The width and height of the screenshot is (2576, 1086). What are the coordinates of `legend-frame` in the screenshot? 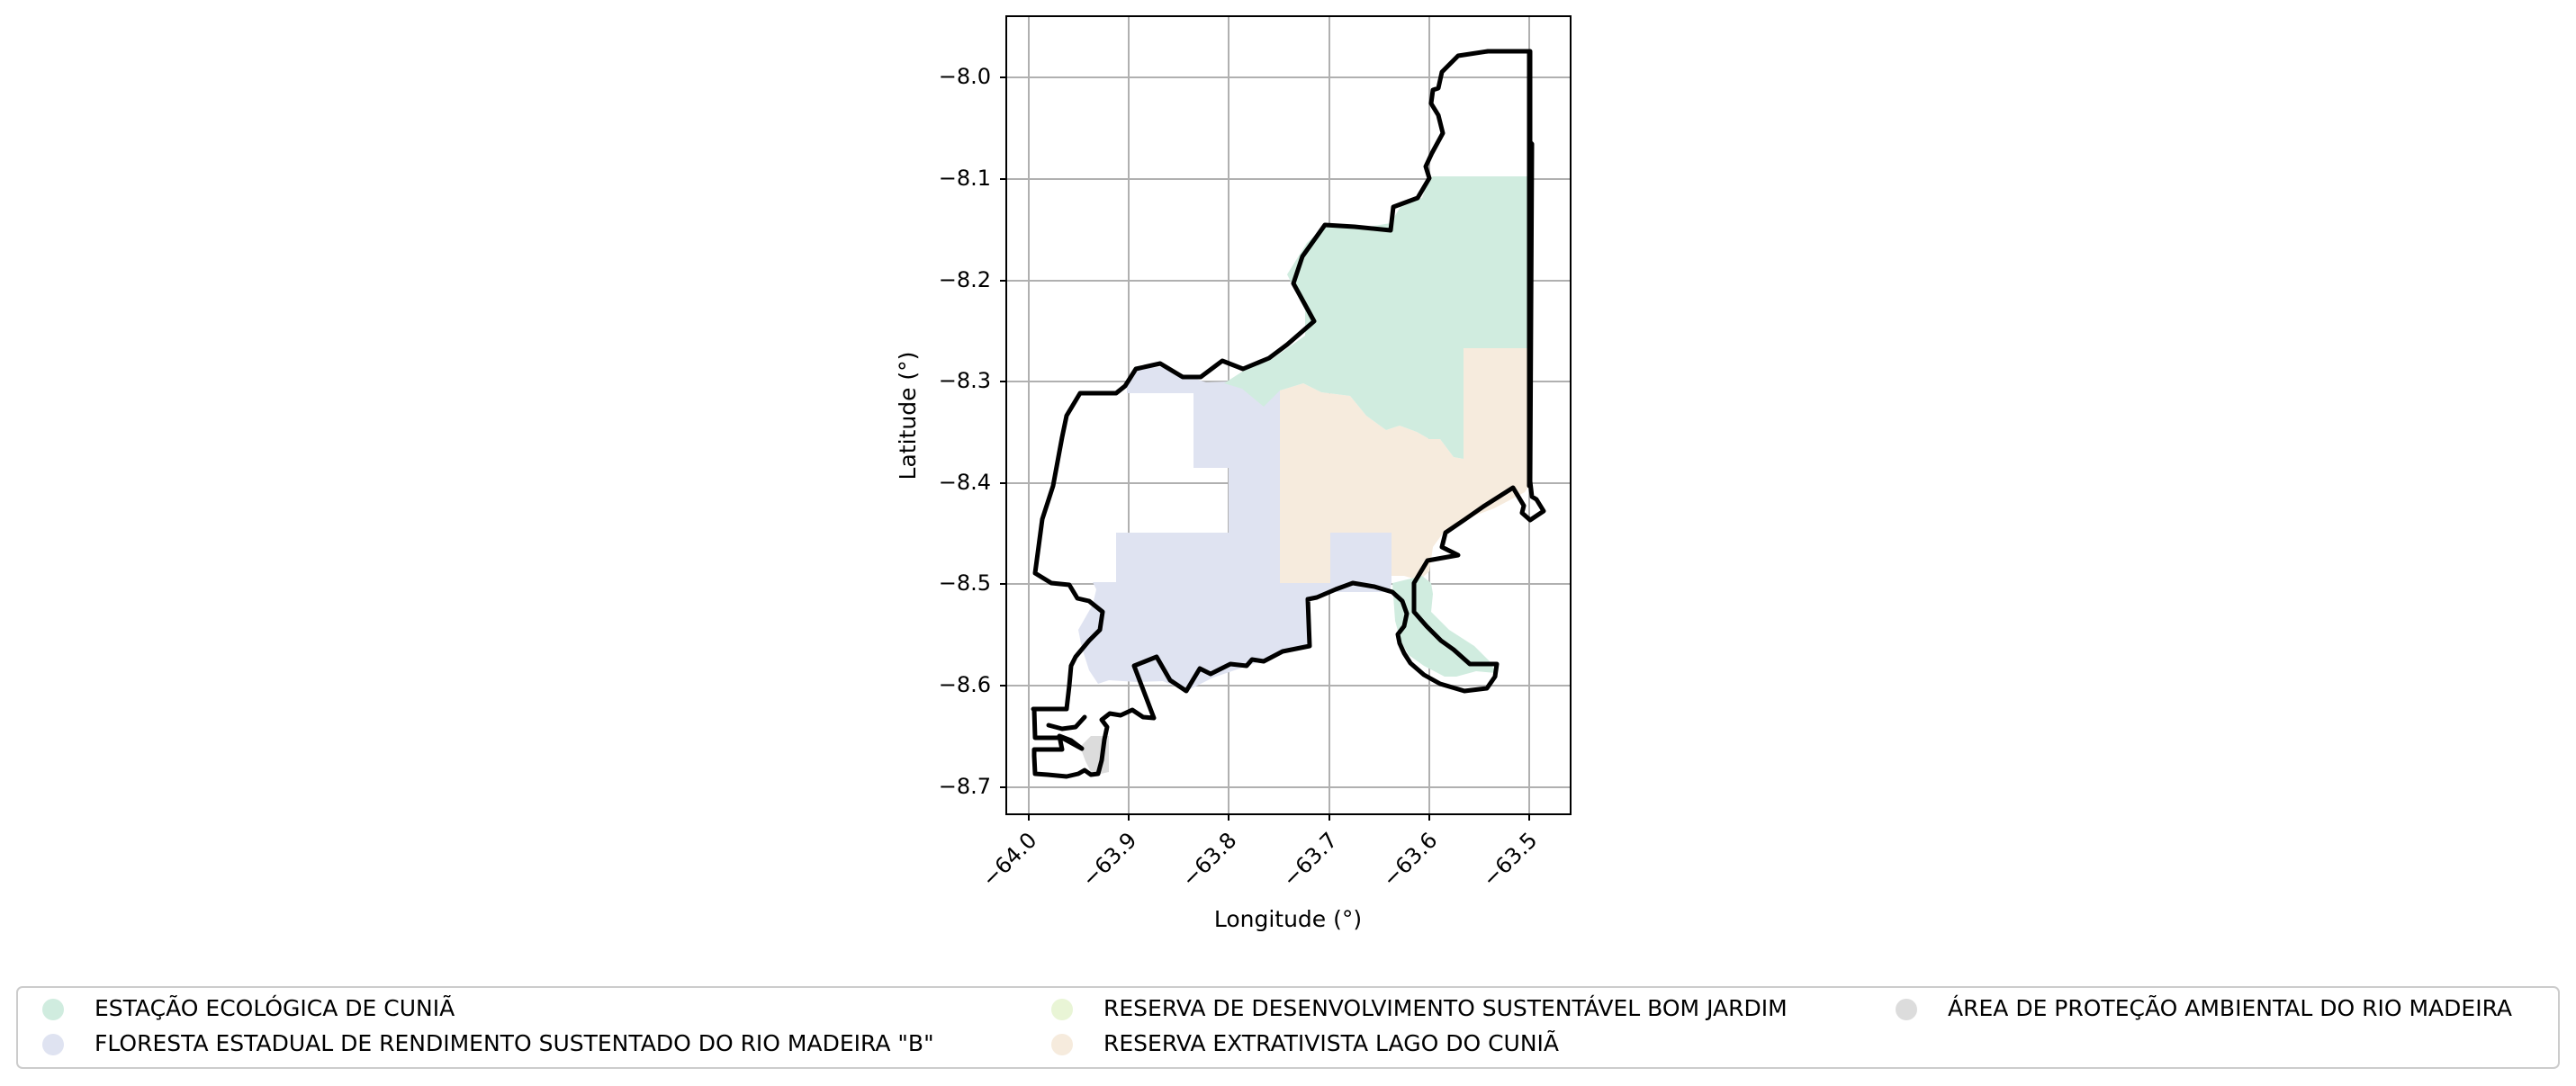 It's located at (1288, 1027).